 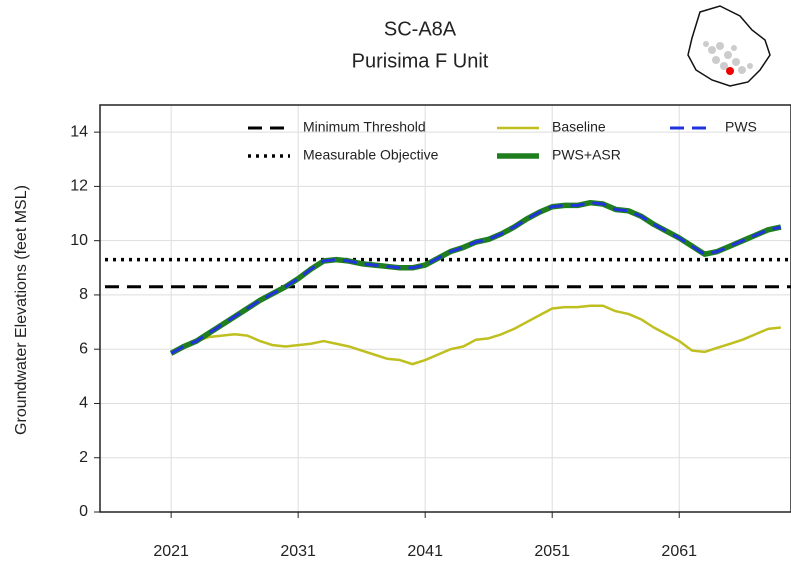 What do you see at coordinates (579, 127) in the screenshot?
I see `legend-label: Baseline` at bounding box center [579, 127].